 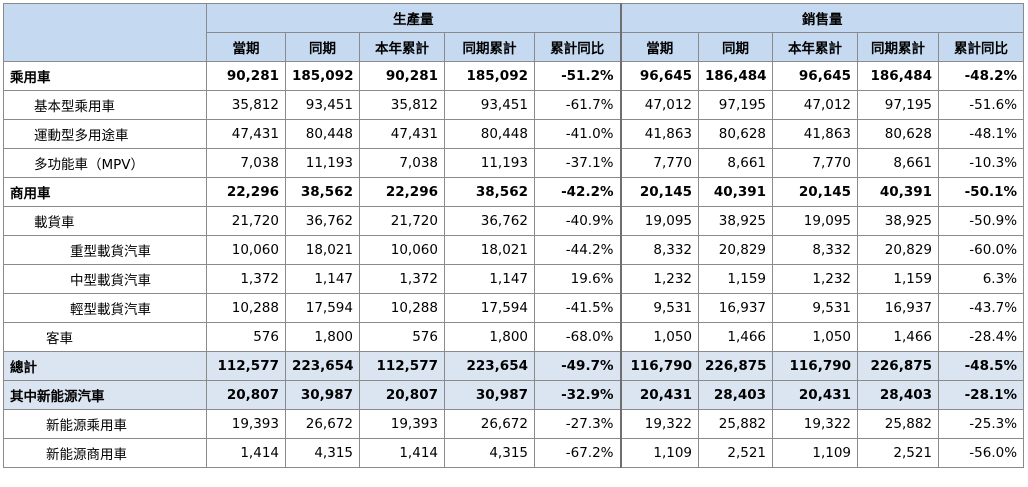 What do you see at coordinates (815, 192) in the screenshot?
I see `sales-value-cell: 20,145` at bounding box center [815, 192].